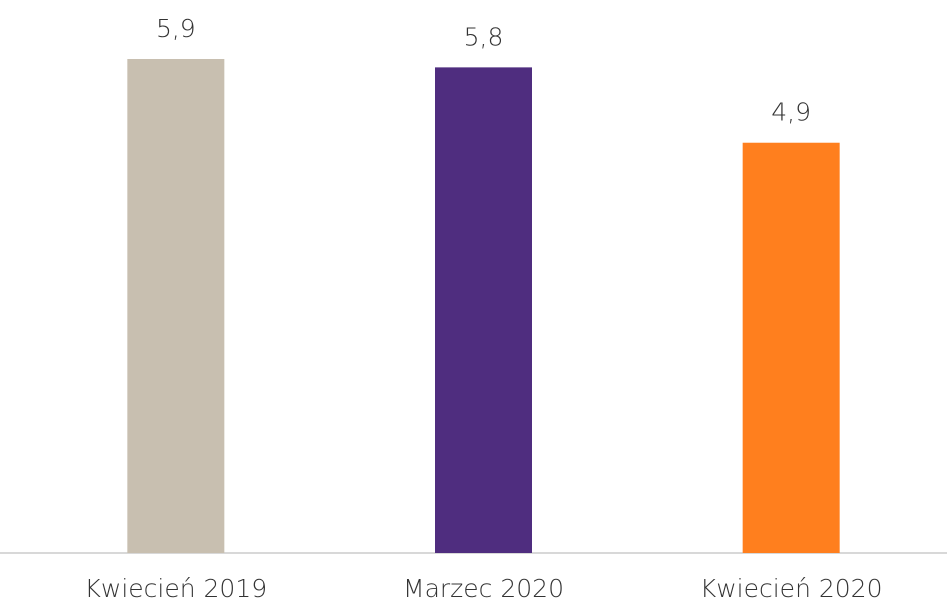  Describe the element at coordinates (791, 588) in the screenshot. I see `x-tick-label: Kwiecień 2020` at that location.